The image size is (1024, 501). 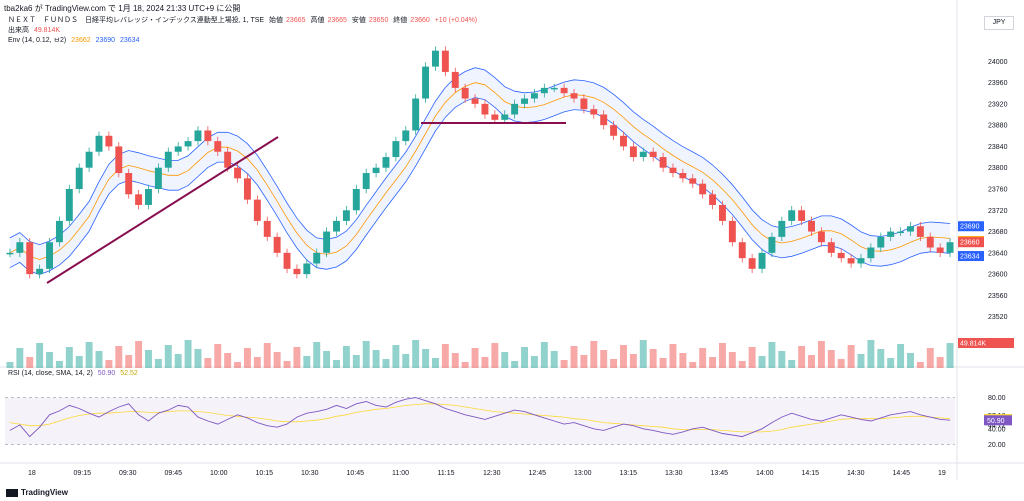 I want to click on price-tag-label: 23634, so click(x=970, y=257).